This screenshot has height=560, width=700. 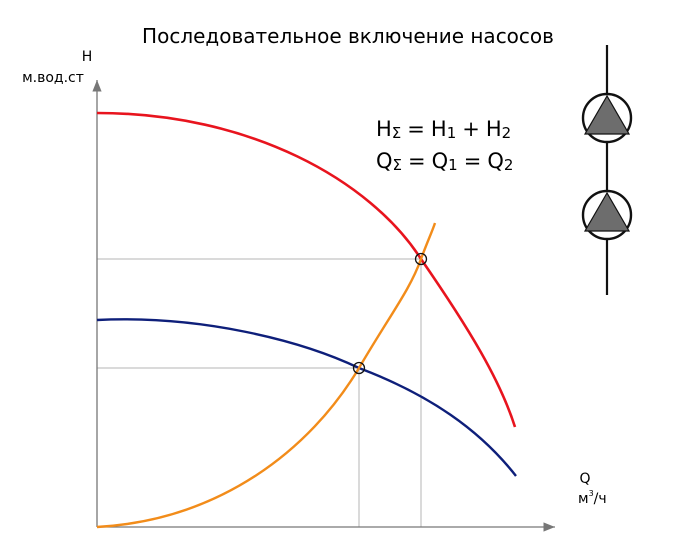 I want to click on formula-head: HΣ = H1 + H2, so click(x=443, y=129).